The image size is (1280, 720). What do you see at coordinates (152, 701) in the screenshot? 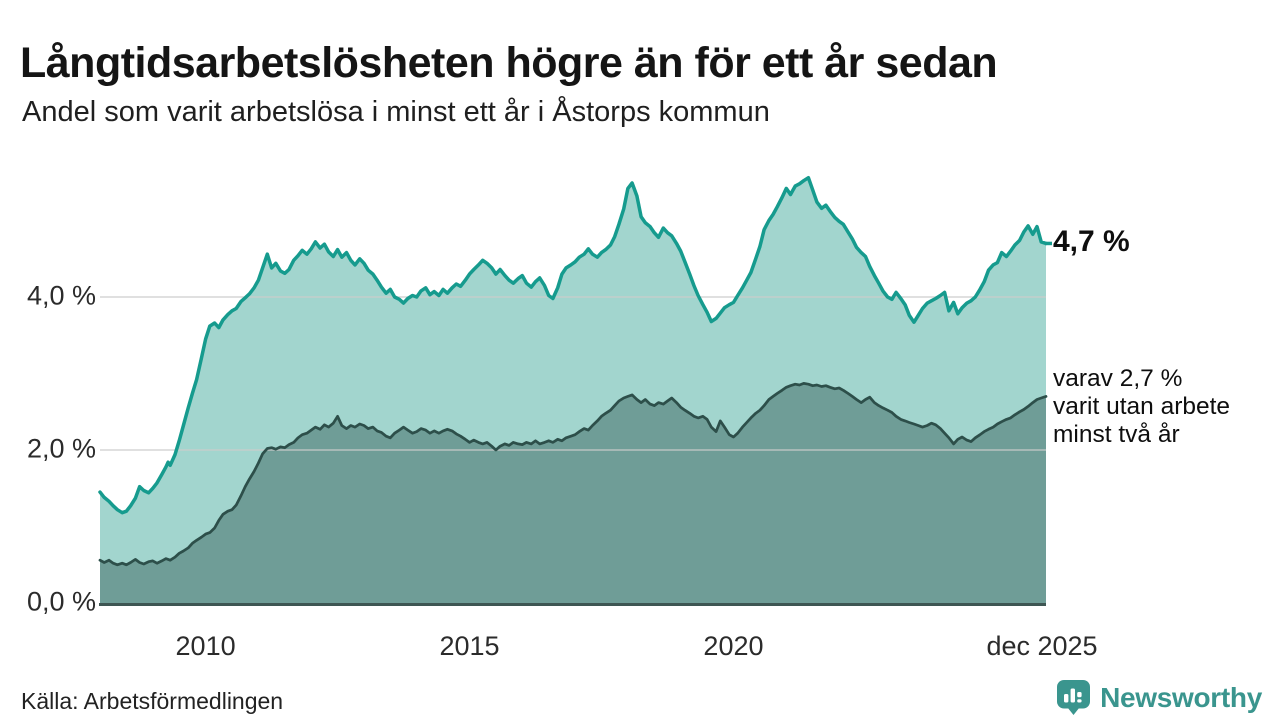
I see `source-note: Källa: Arbetsförmedlingen` at bounding box center [152, 701].